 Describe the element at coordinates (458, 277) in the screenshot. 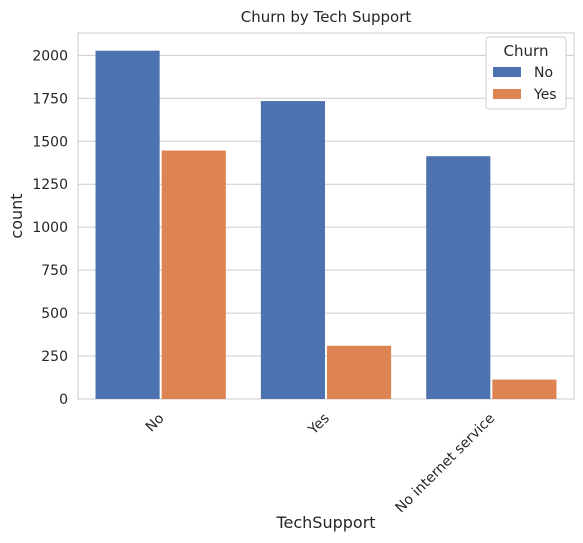

I see `bar-no-internet-service-no` at that location.